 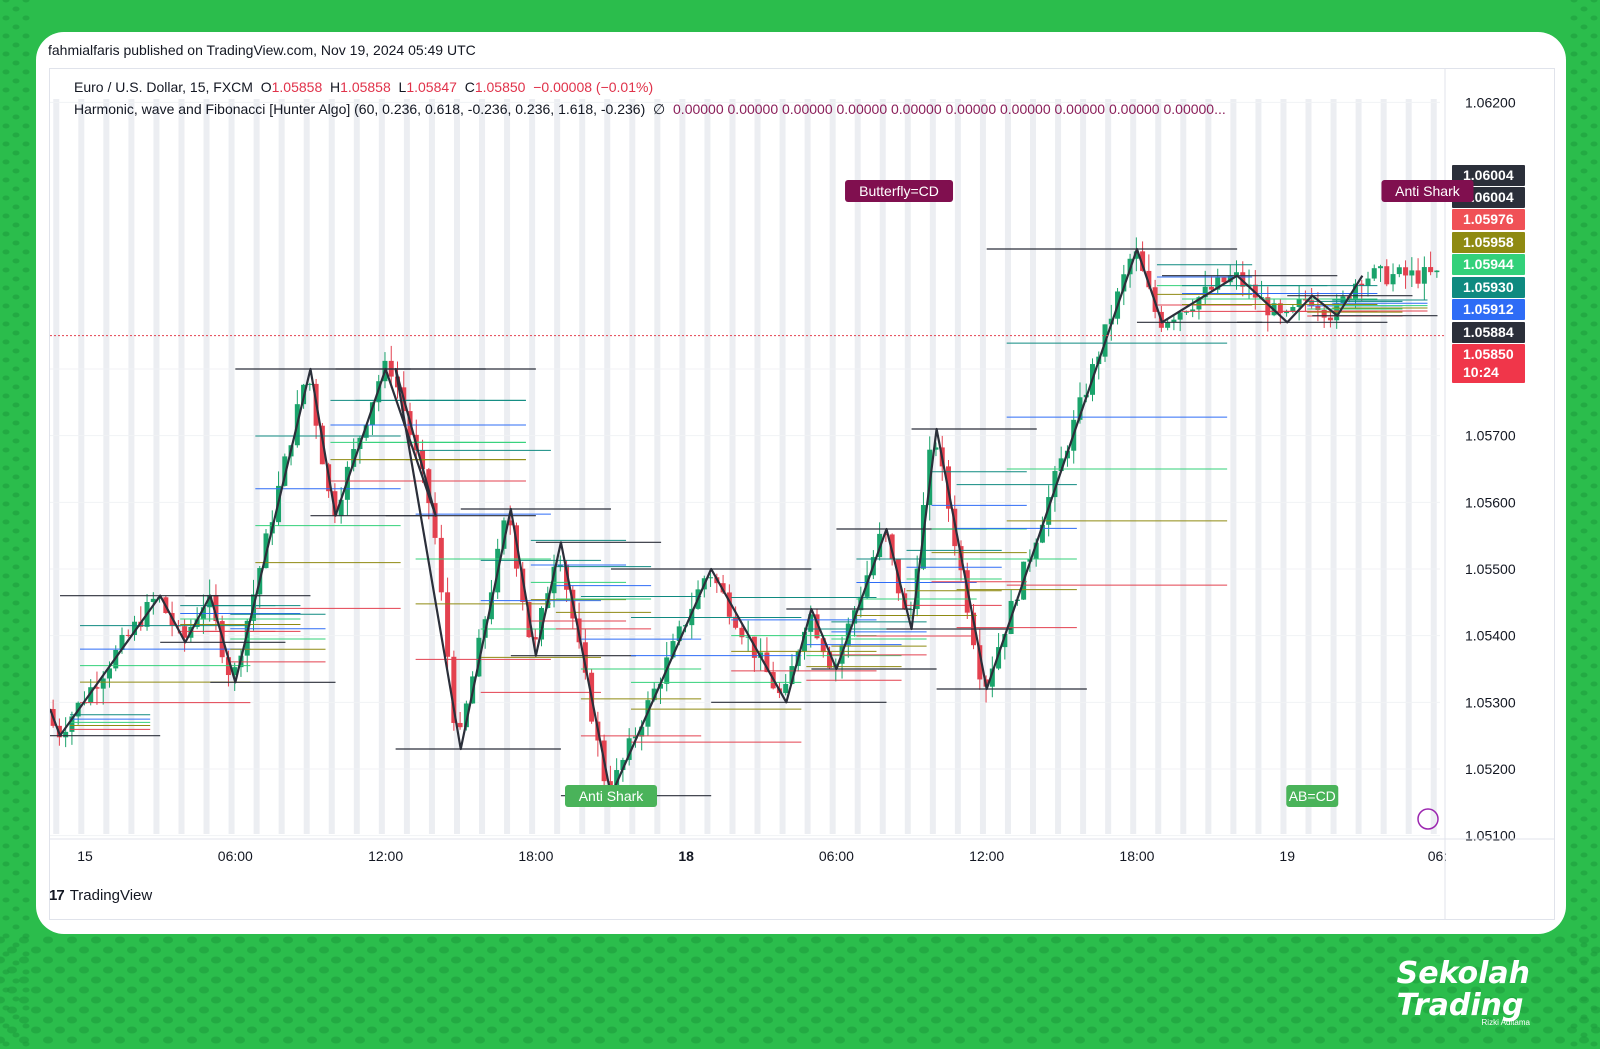 I want to click on pattern-label-box, so click(x=1427, y=191).